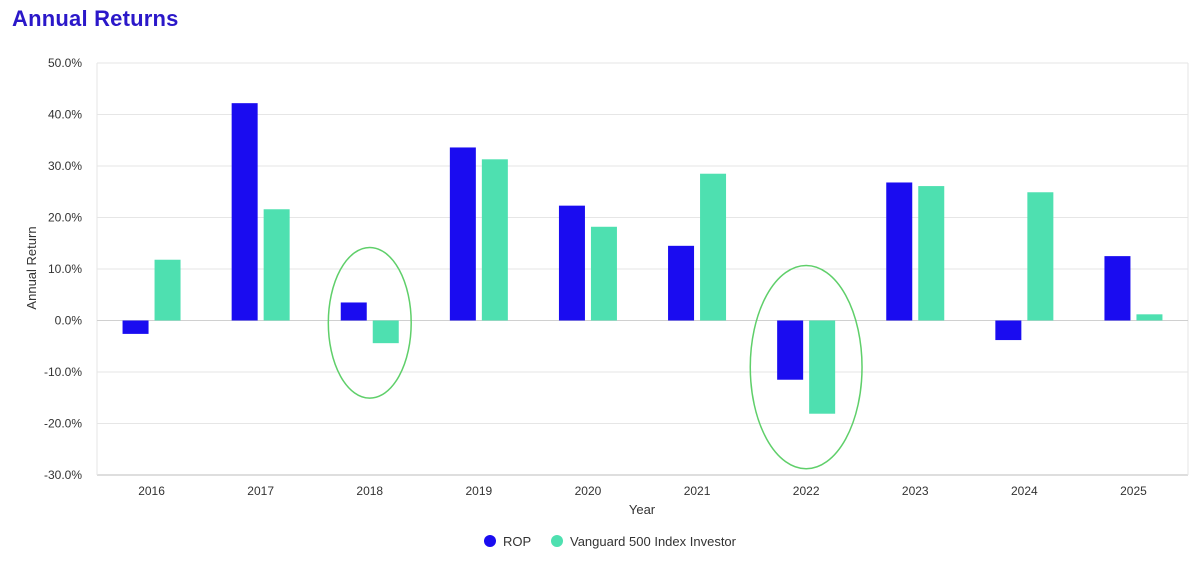  I want to click on bar-vanguard-2022, so click(822, 367).